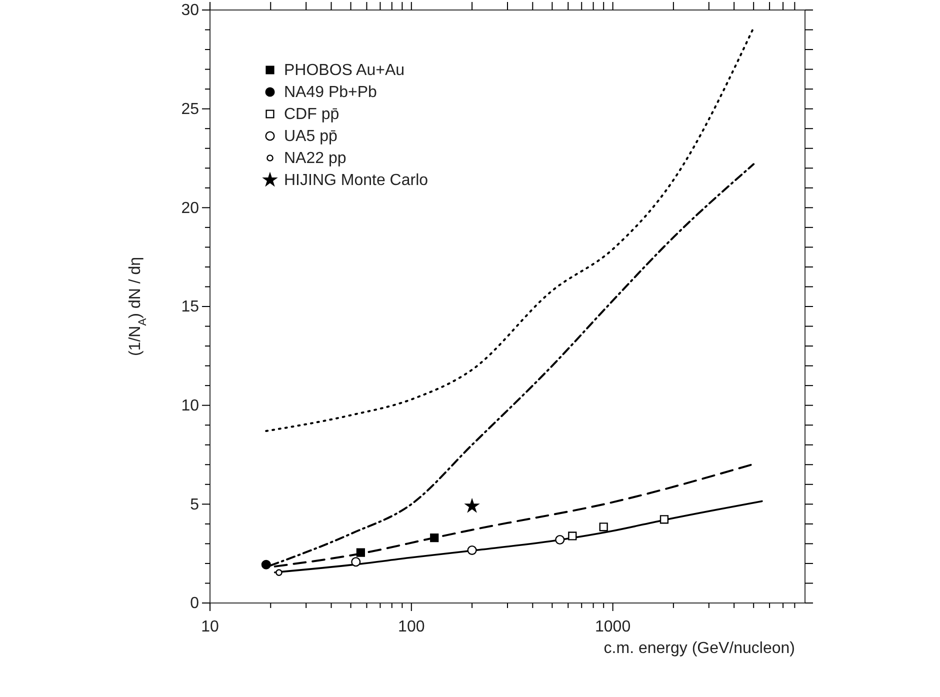  What do you see at coordinates (210, 627) in the screenshot?
I see `x-tick-label: 10` at bounding box center [210, 627].